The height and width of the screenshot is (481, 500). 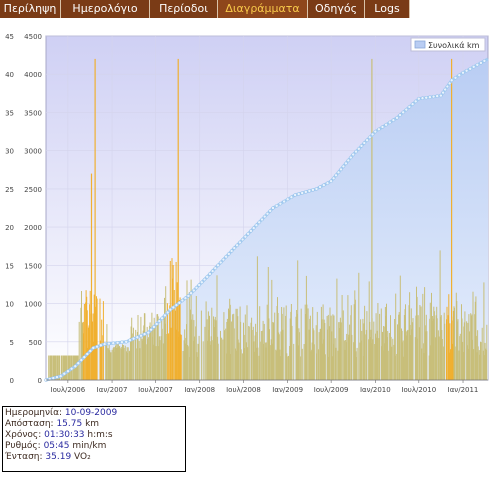 I want to click on tab-summary: Περίληψη, so click(x=30, y=9).